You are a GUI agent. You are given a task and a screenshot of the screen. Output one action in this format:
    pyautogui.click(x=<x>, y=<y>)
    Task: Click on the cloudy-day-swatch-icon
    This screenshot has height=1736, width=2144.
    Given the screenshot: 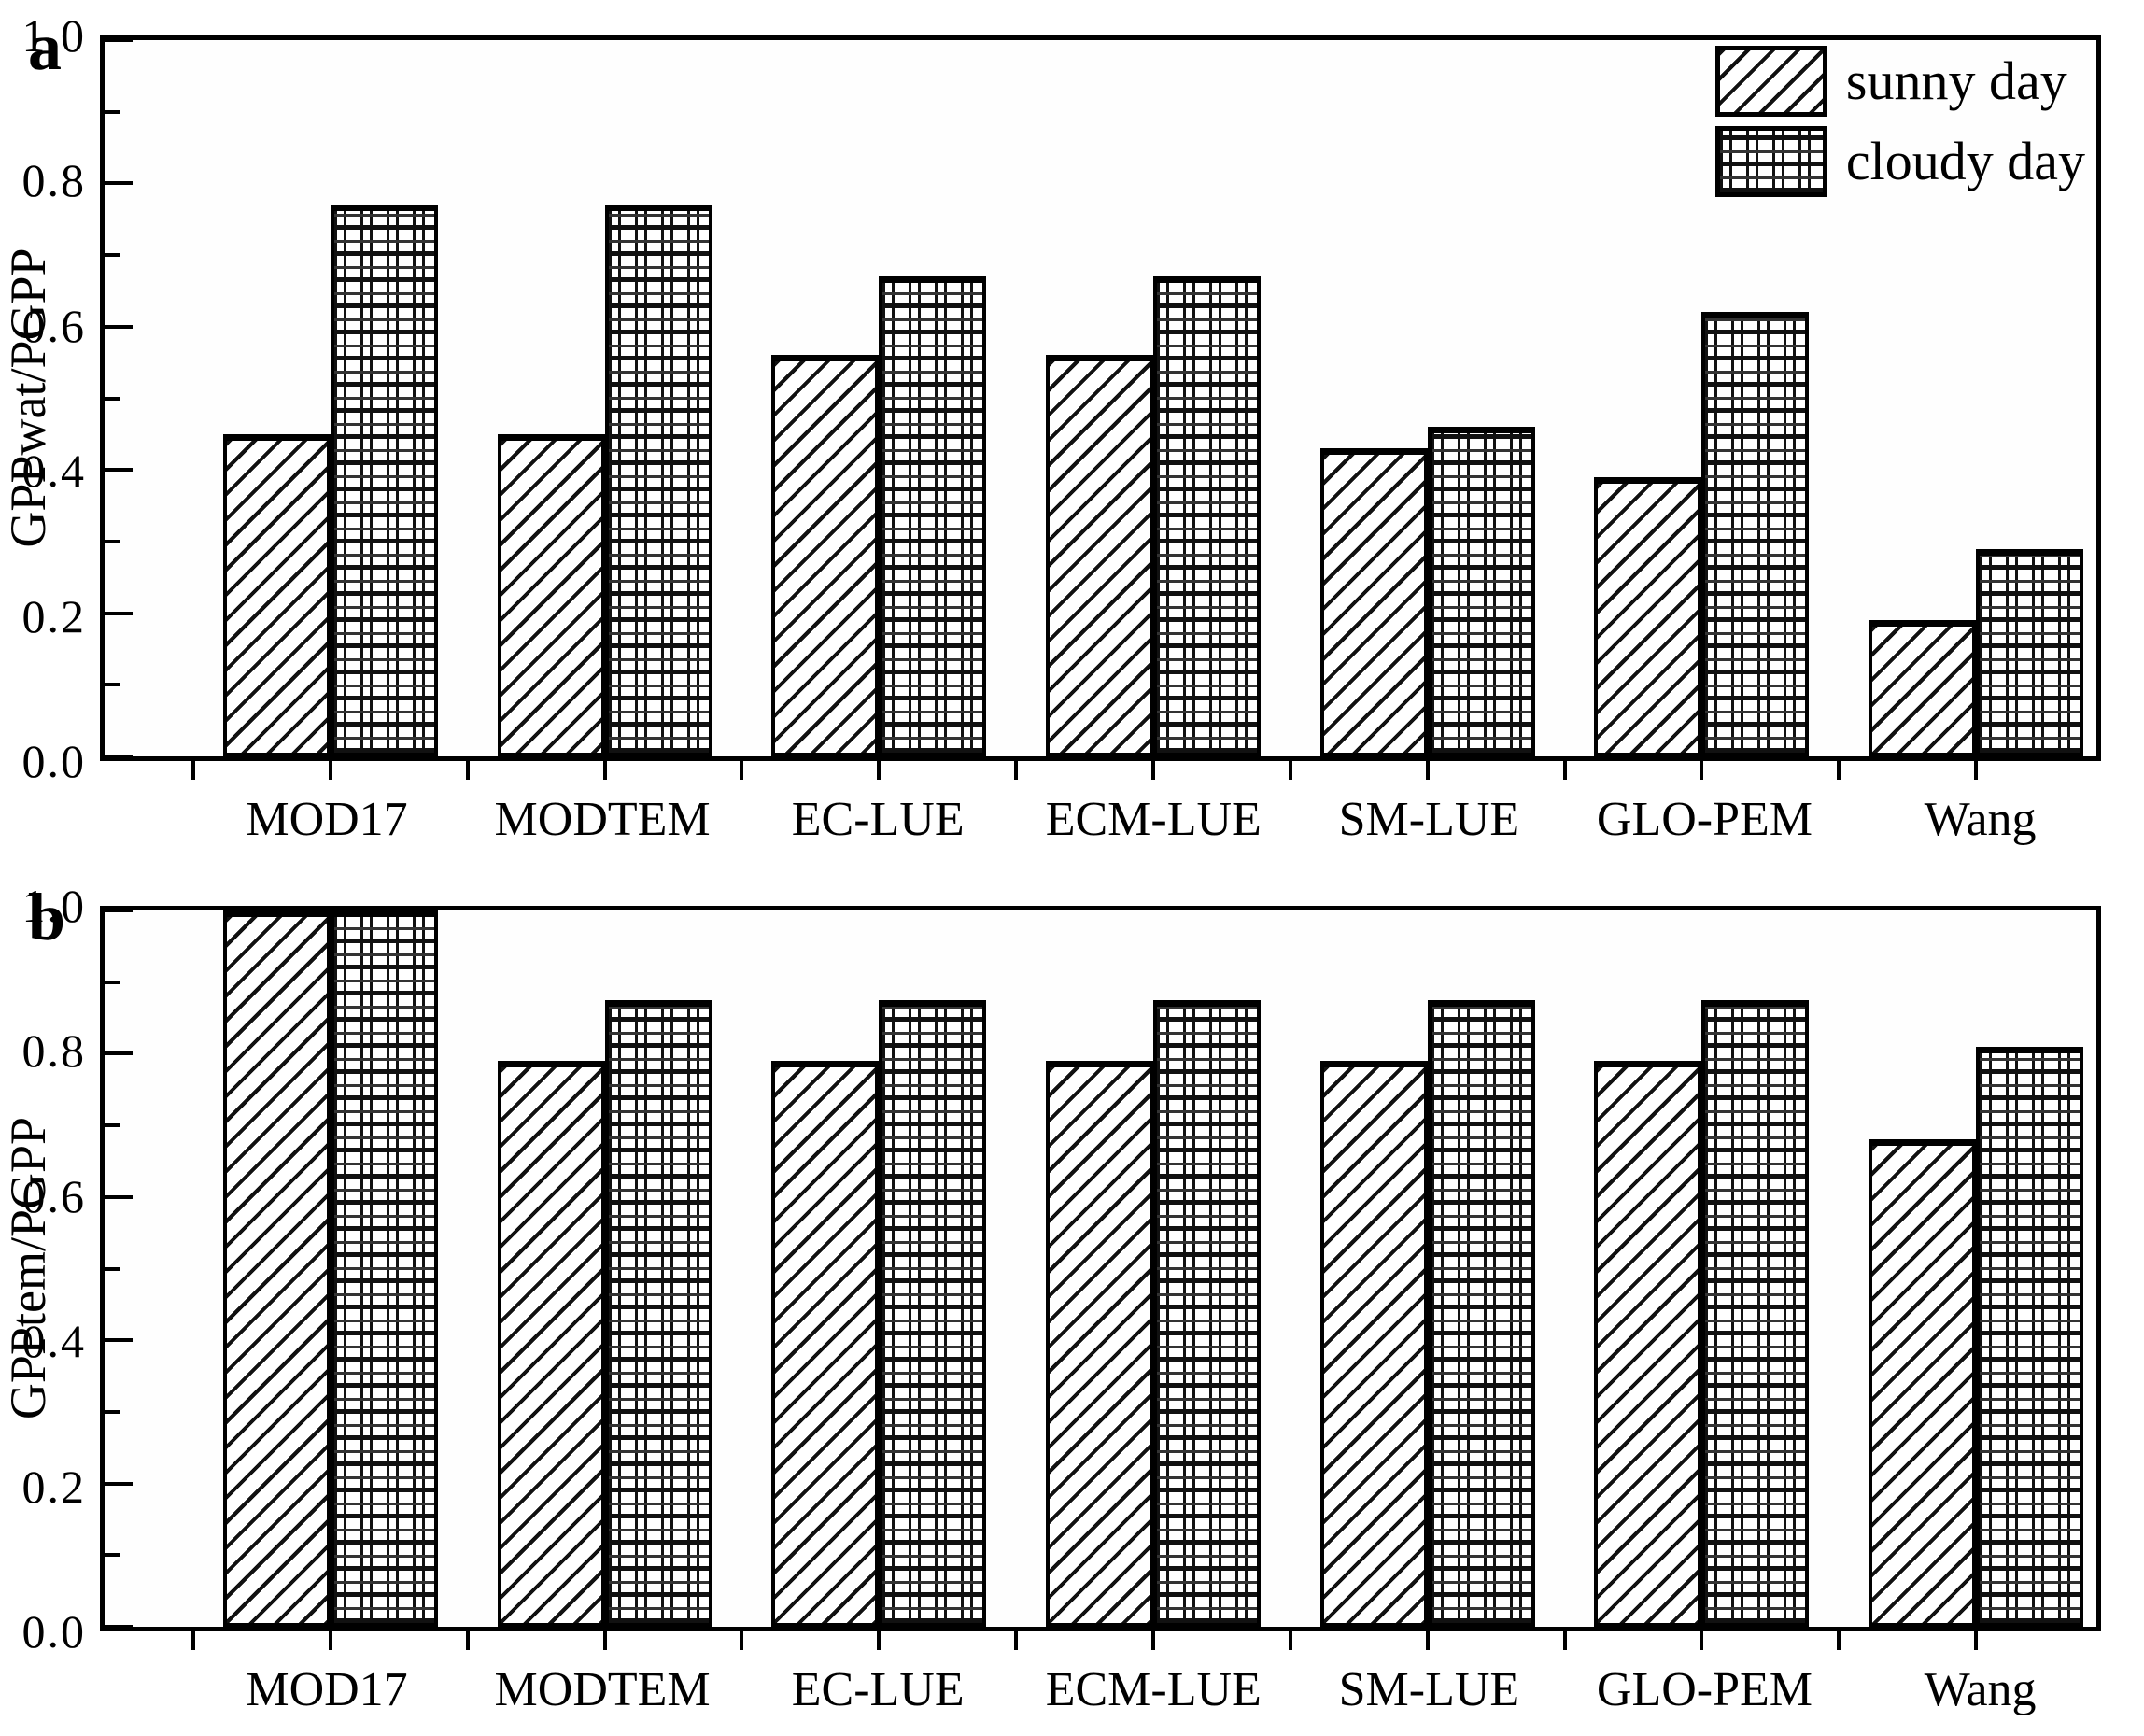 What is the action you would take?
    pyautogui.click(x=1770, y=161)
    